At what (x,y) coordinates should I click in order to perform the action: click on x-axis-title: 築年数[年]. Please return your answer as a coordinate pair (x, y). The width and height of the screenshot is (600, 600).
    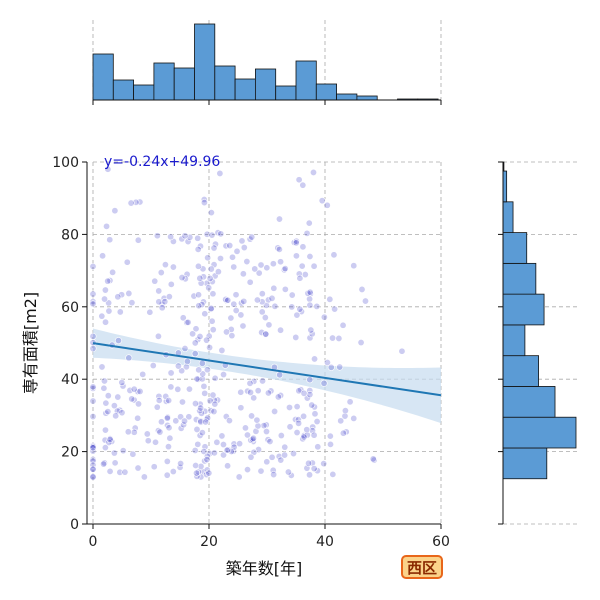
    Looking at the image, I should click on (264, 568).